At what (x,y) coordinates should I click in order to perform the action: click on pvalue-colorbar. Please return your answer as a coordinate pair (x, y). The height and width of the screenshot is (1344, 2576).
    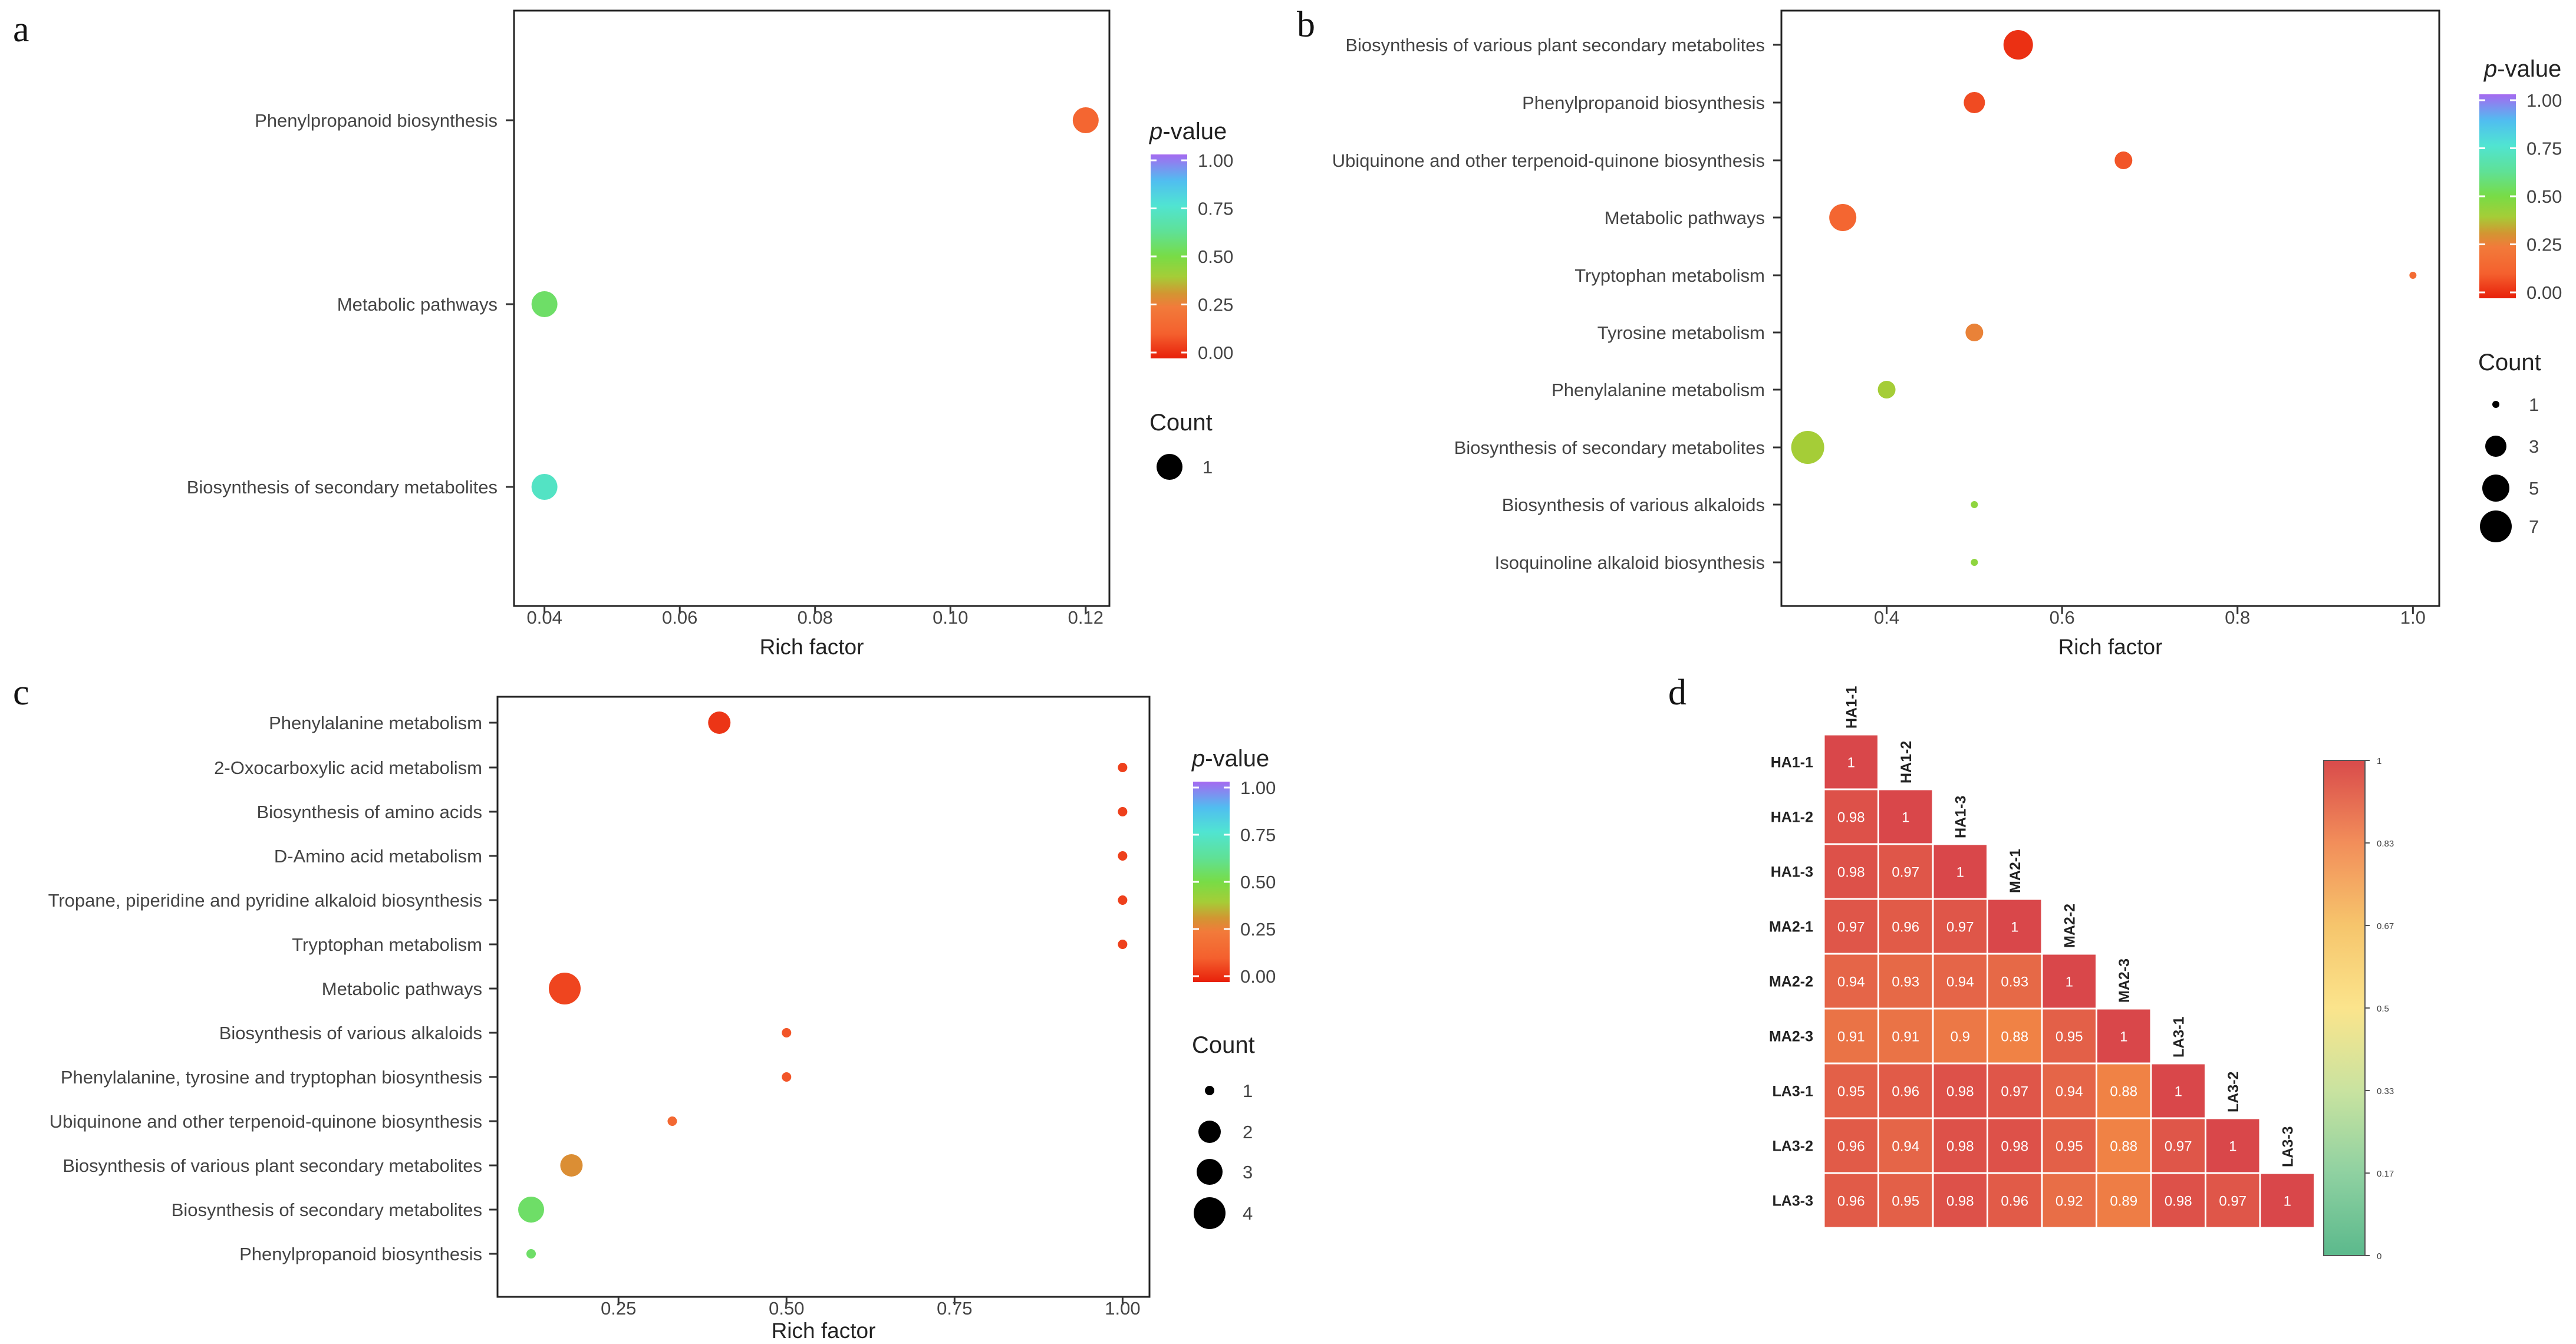
    Looking at the image, I should click on (1169, 256).